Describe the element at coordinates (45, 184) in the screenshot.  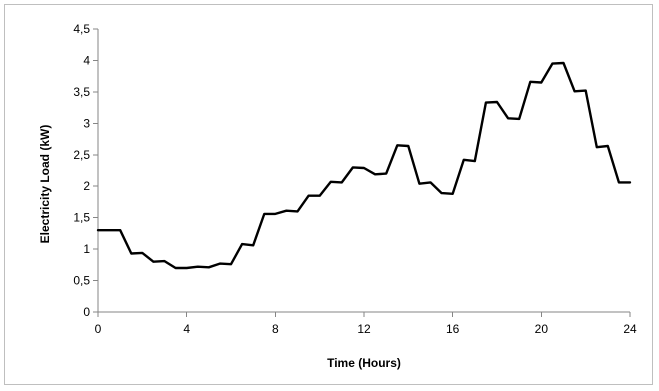
I see `y-axis-title: Electricity Load (kW)` at that location.